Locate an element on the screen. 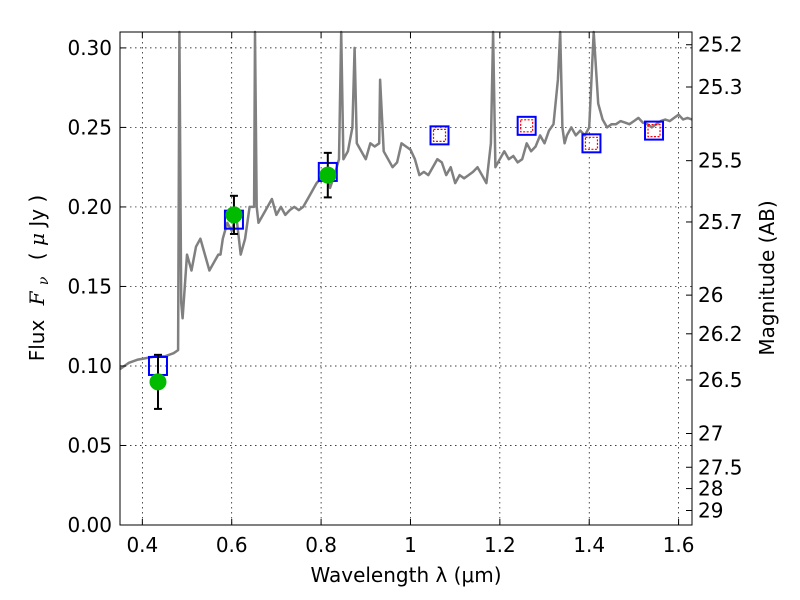  y-axis-label-unit: Jy ) is located at coordinates (37, 212).